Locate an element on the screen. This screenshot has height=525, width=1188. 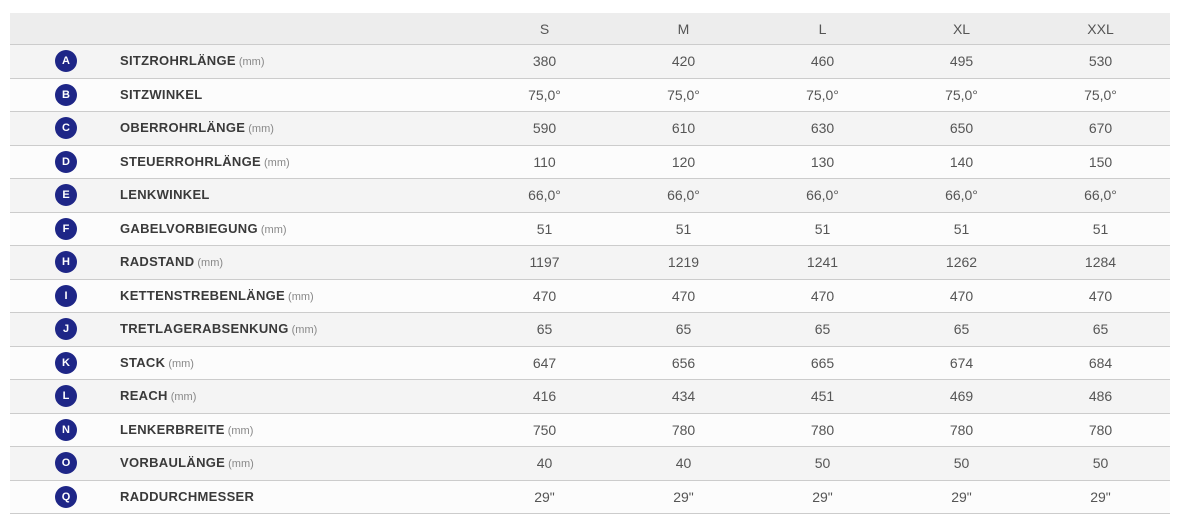
row-label-cell: E LENKWINKEL is located at coordinates (242, 195).